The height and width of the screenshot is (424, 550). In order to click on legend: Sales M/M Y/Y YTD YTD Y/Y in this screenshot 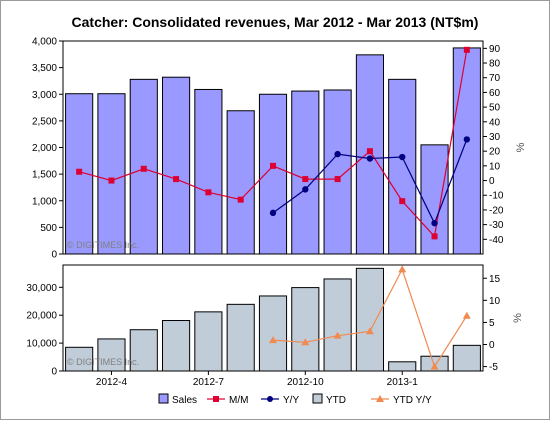, I will do `click(295, 399)`.